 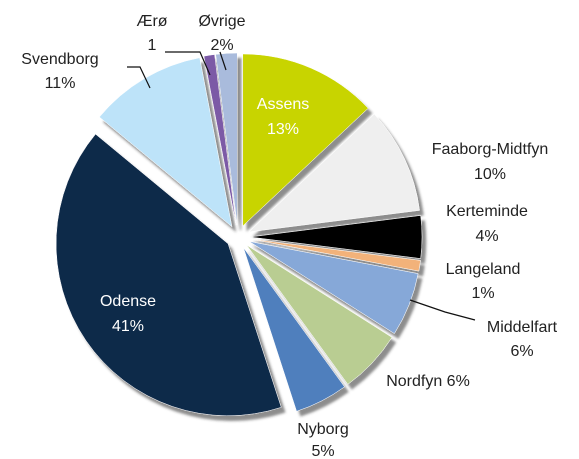 I want to click on label-name: Middelfart, so click(x=522, y=327).